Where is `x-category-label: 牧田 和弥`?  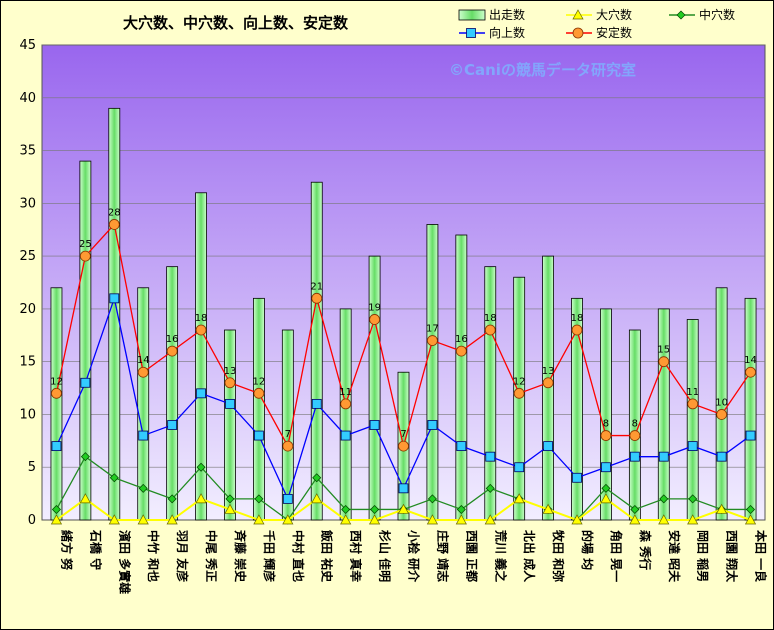
x-category-label: 牧田 和弥 is located at coordinates (558, 556).